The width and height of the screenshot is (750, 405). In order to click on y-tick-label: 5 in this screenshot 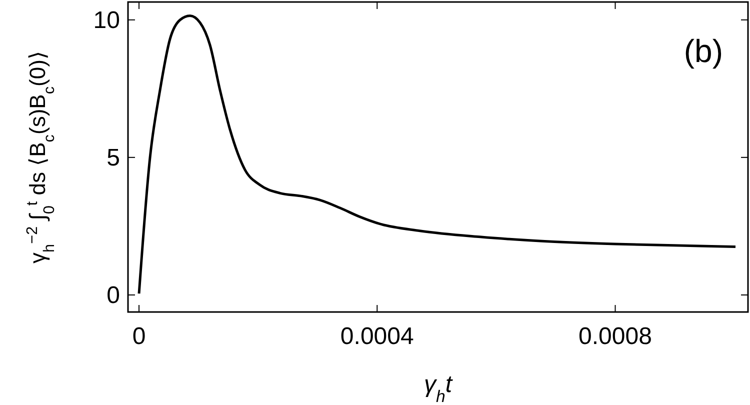, I will do `click(113, 158)`.